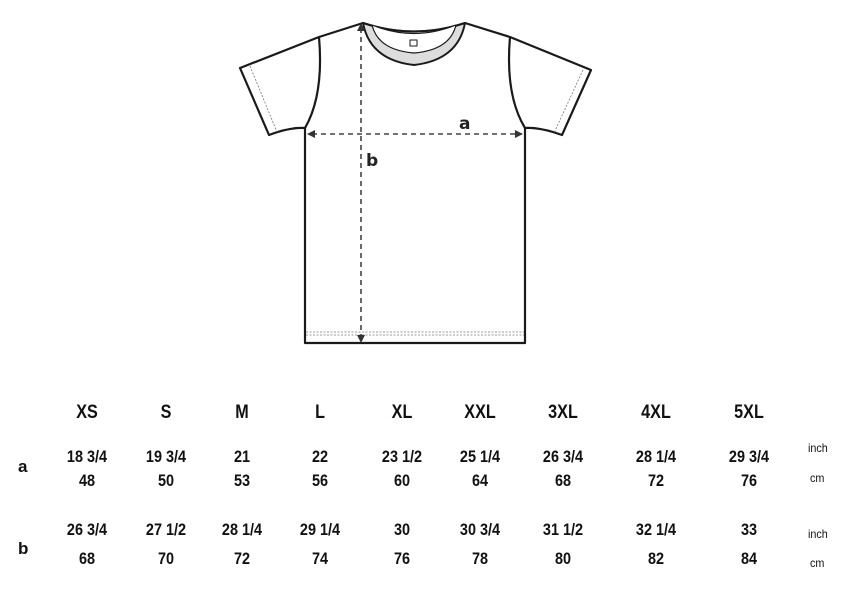 The width and height of the screenshot is (859, 605). I want to click on inch-value: 25 1/4, so click(480, 456).